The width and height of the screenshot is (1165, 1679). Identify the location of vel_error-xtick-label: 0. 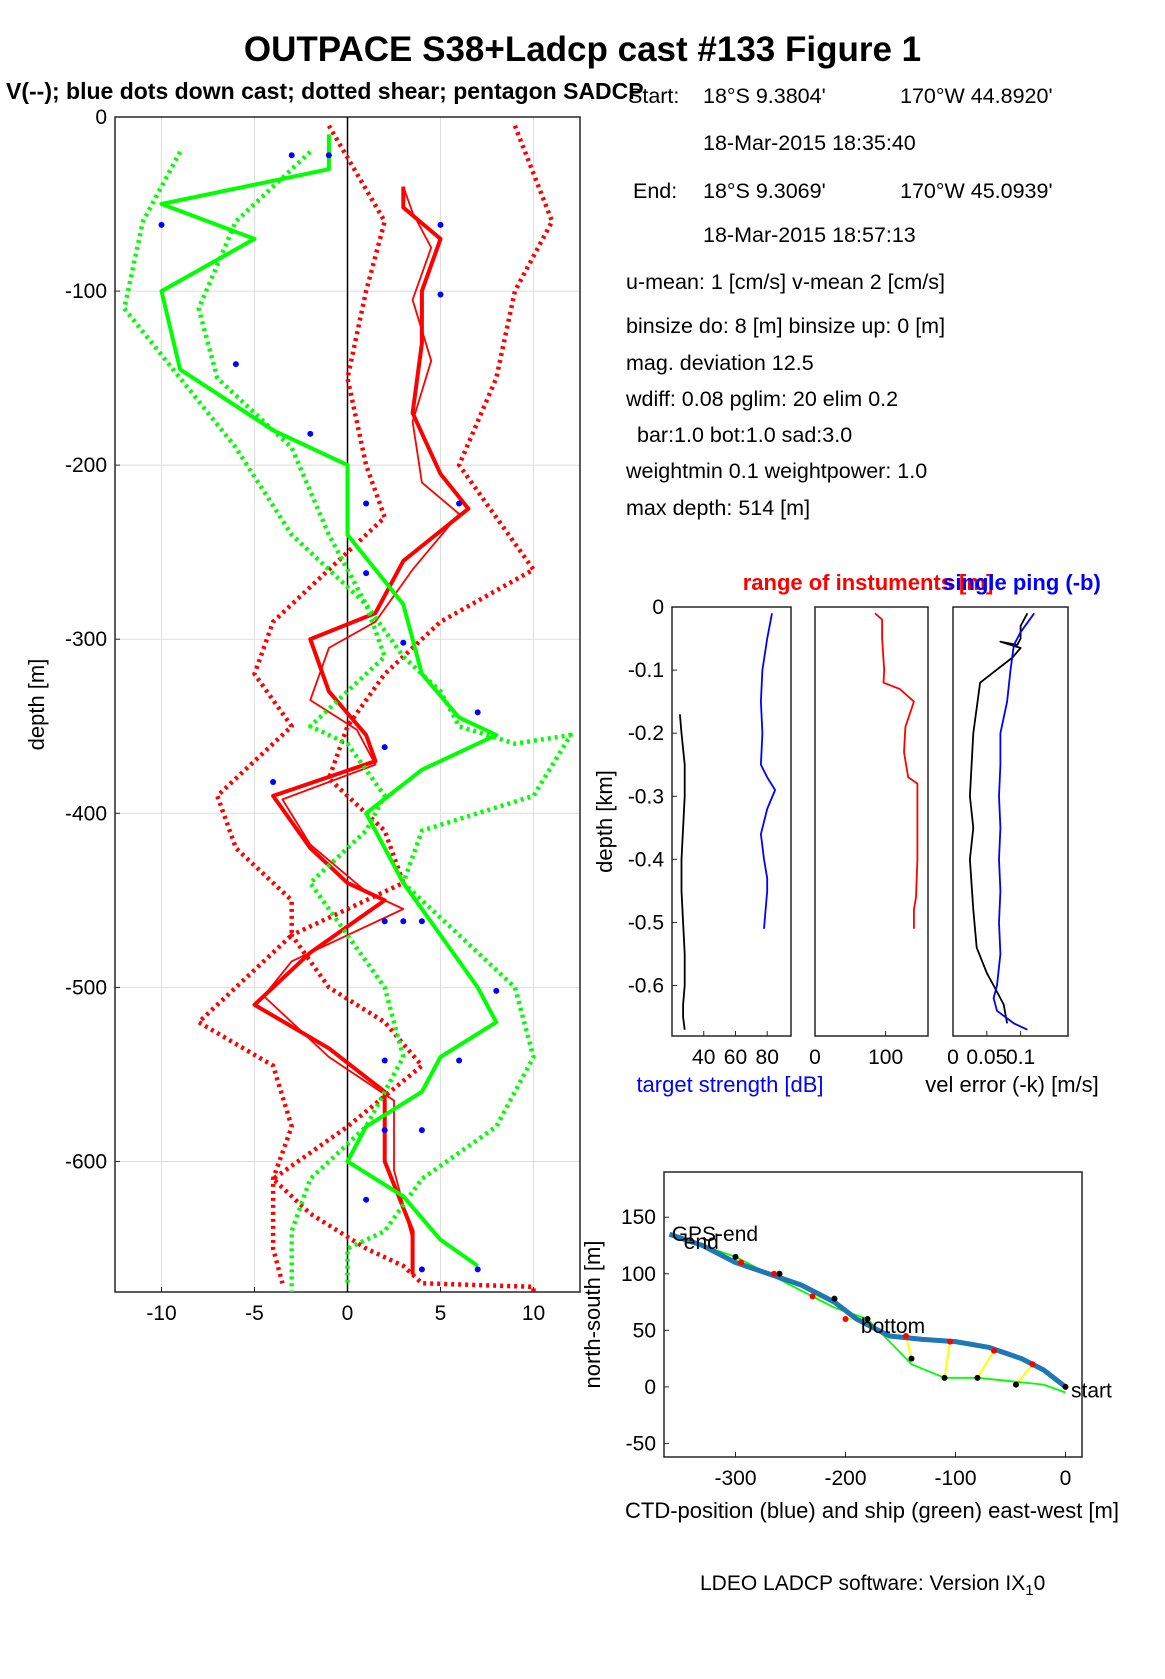
(953, 1057).